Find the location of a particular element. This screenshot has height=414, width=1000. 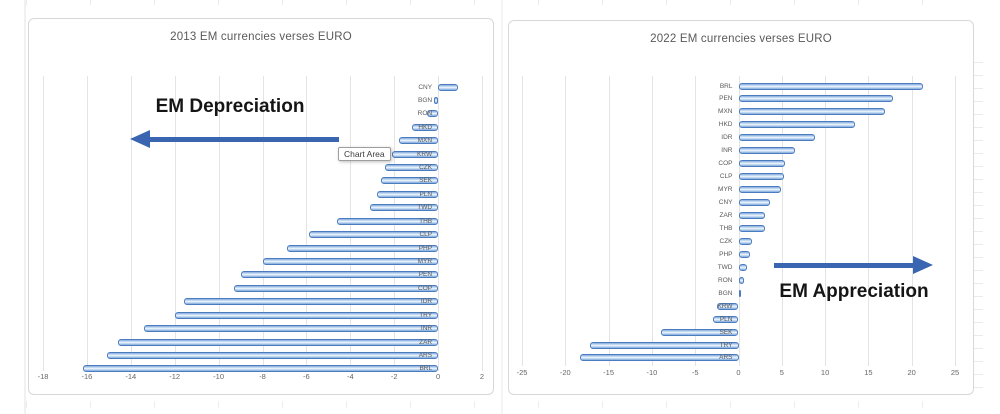

category-label-pen: PEN is located at coordinates (726, 99).